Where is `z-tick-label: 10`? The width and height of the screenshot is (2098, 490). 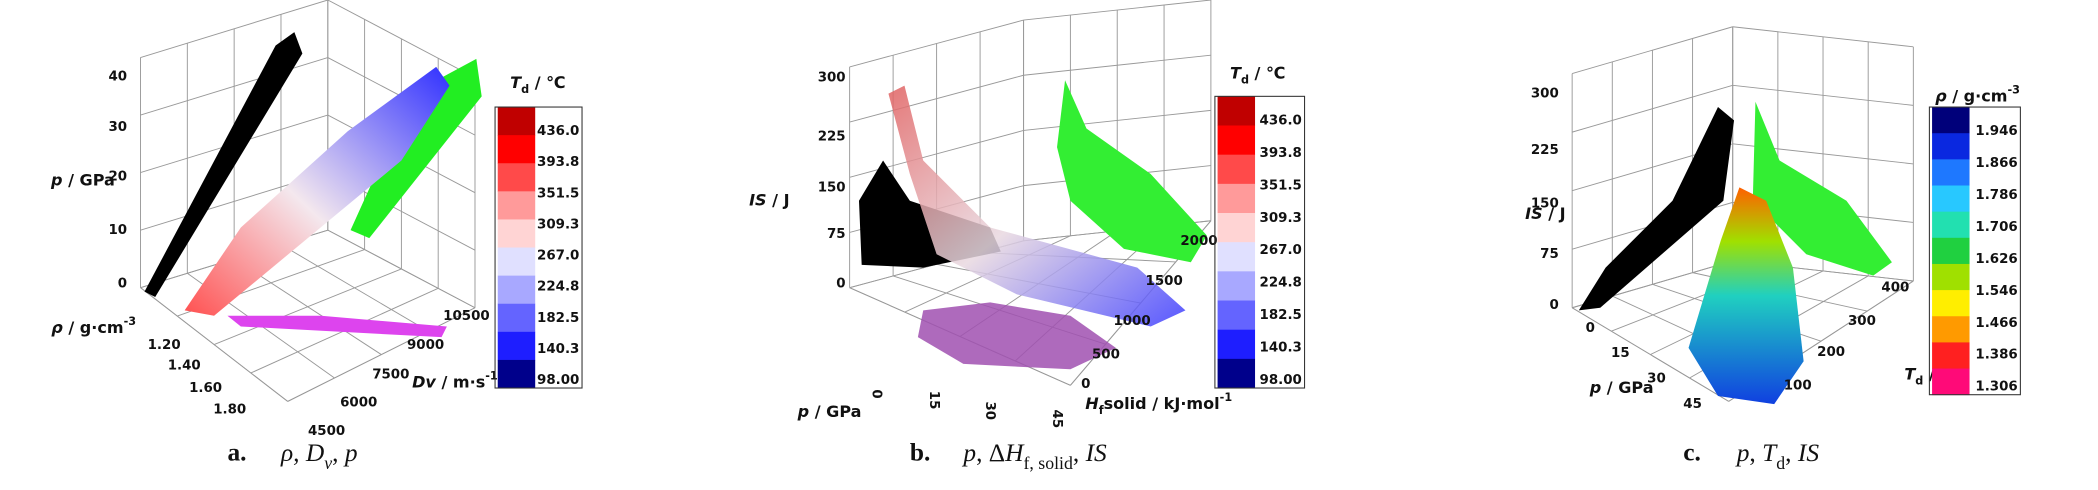 z-tick-label: 10 is located at coordinates (117, 230).